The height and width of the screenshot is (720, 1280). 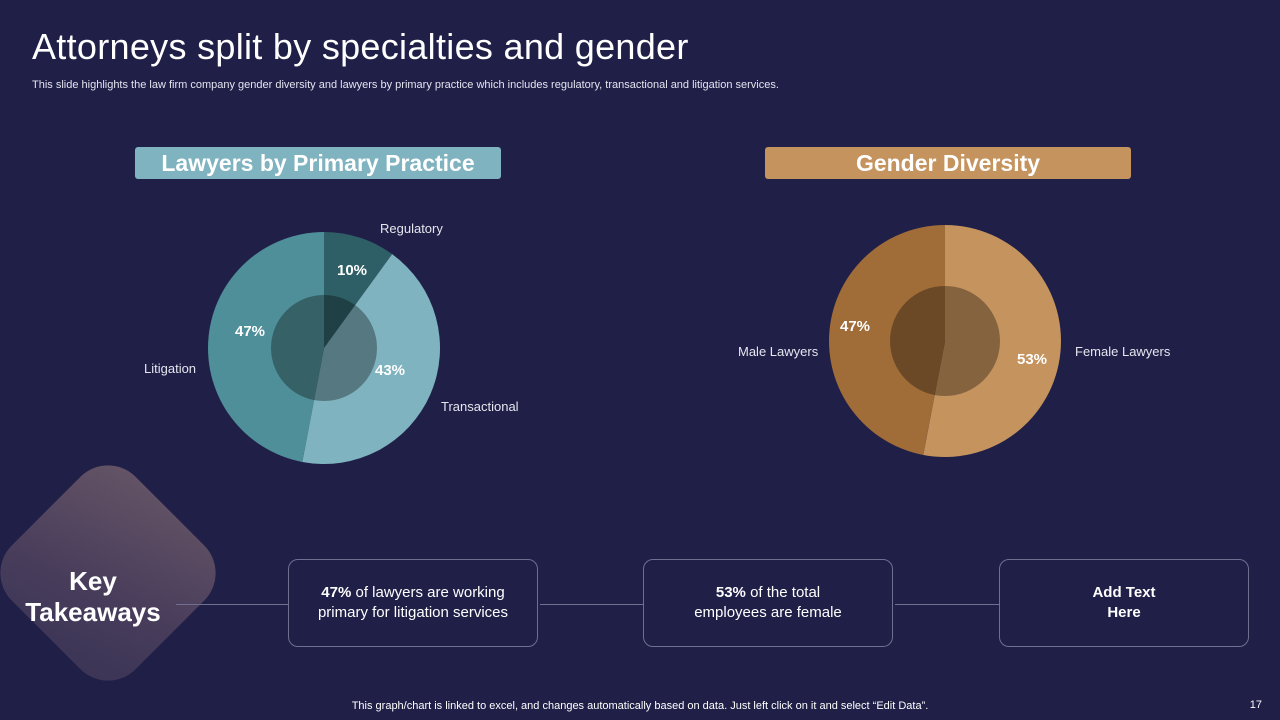 What do you see at coordinates (1255, 705) in the screenshot?
I see `page-number: 17` at bounding box center [1255, 705].